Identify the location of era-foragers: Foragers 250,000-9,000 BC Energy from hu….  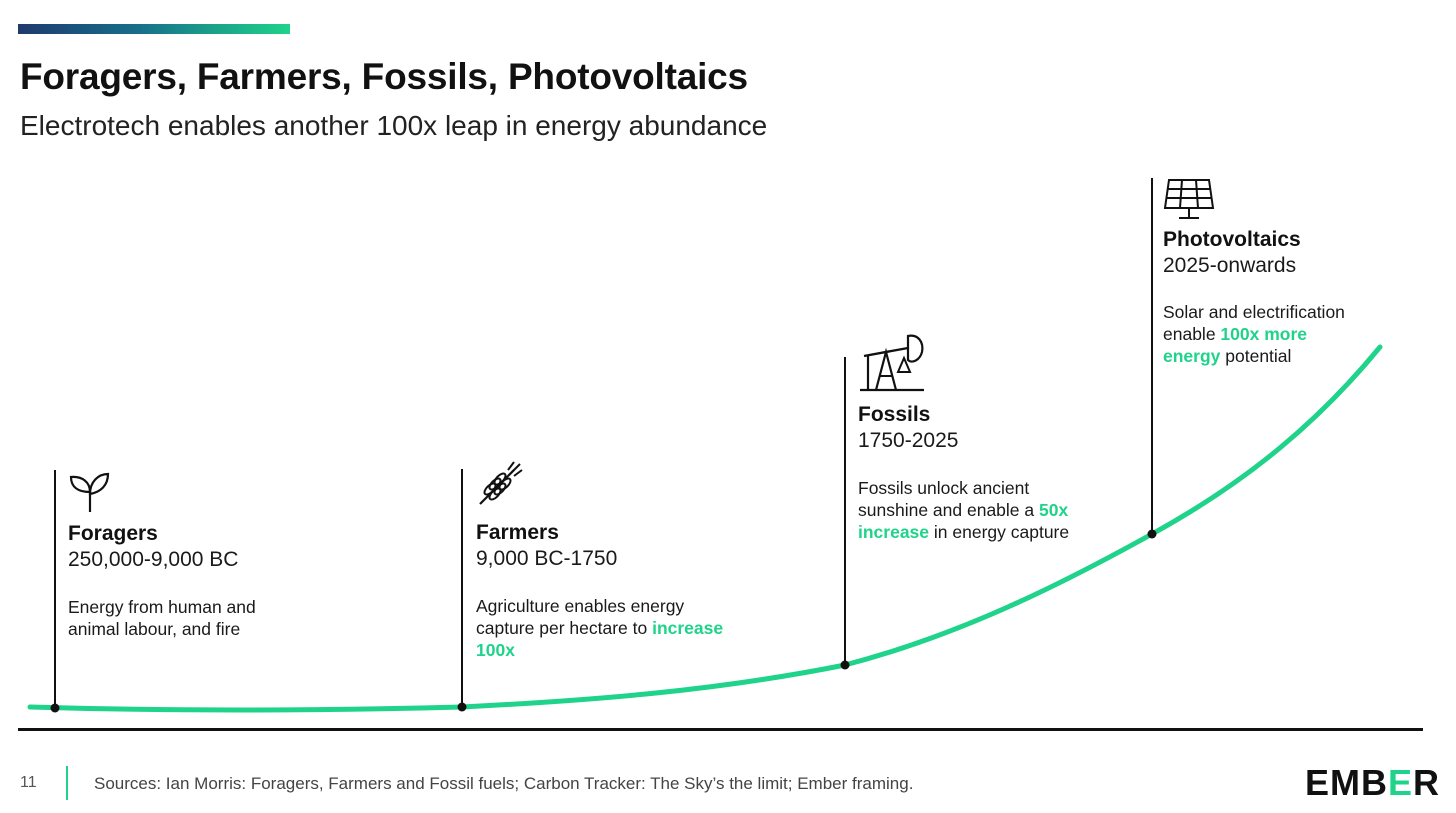
(198, 570).